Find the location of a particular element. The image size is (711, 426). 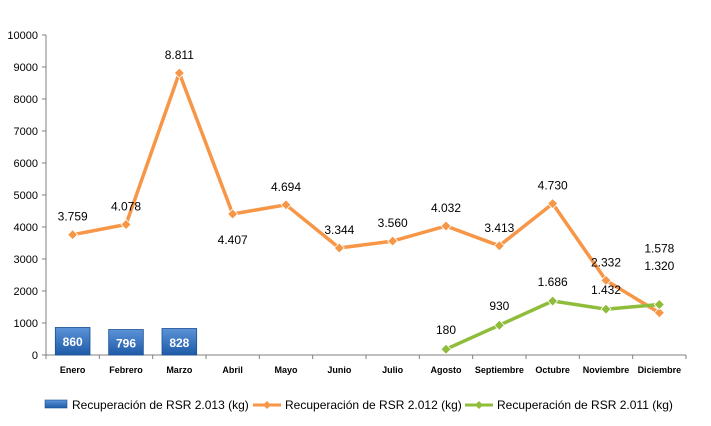

x-tick-label: Octubre is located at coordinates (552, 370).